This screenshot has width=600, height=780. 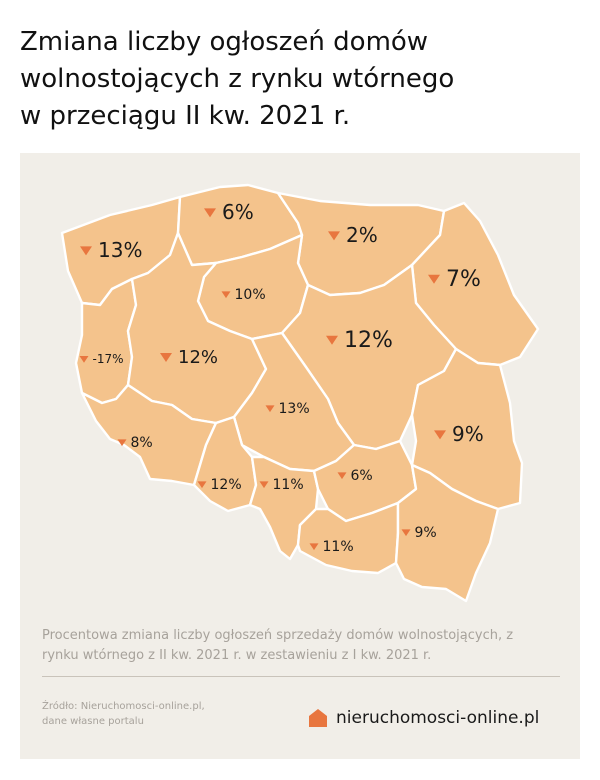 I want to click on house-icon, so click(x=318, y=718).